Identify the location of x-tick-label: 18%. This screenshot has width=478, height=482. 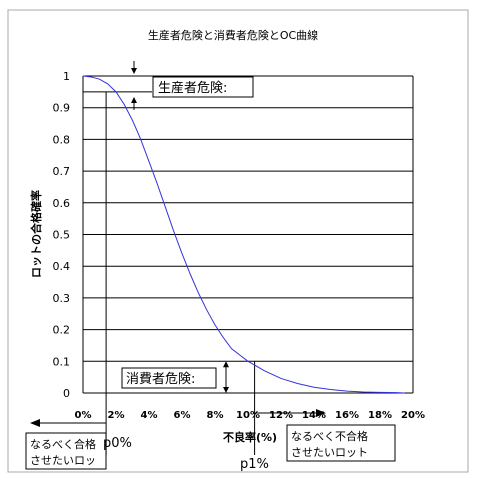
(380, 415).